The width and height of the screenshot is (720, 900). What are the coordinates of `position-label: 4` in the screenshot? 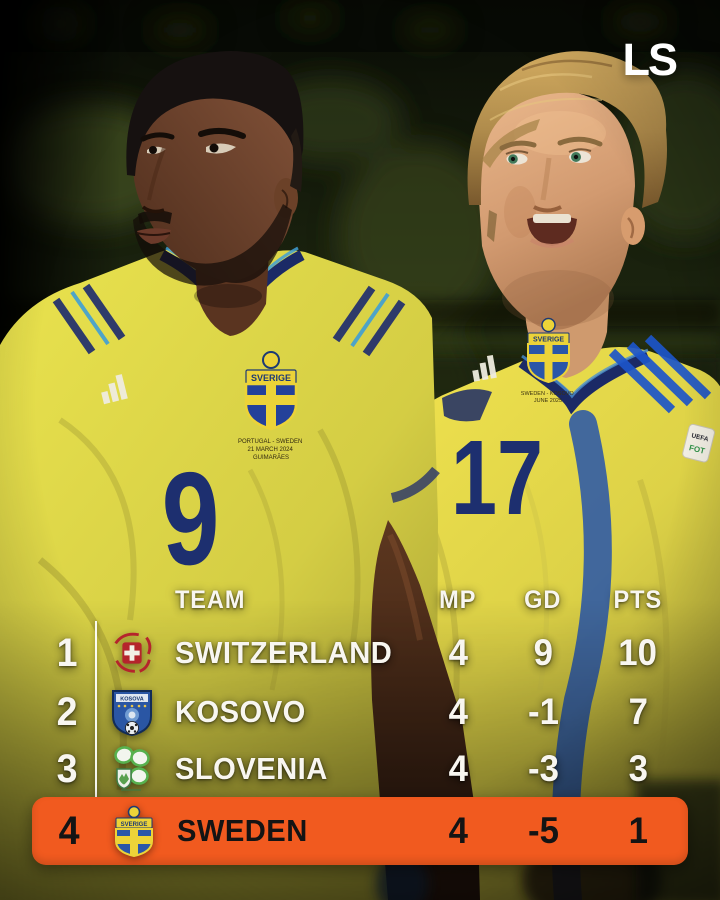 It's located at (69, 830).